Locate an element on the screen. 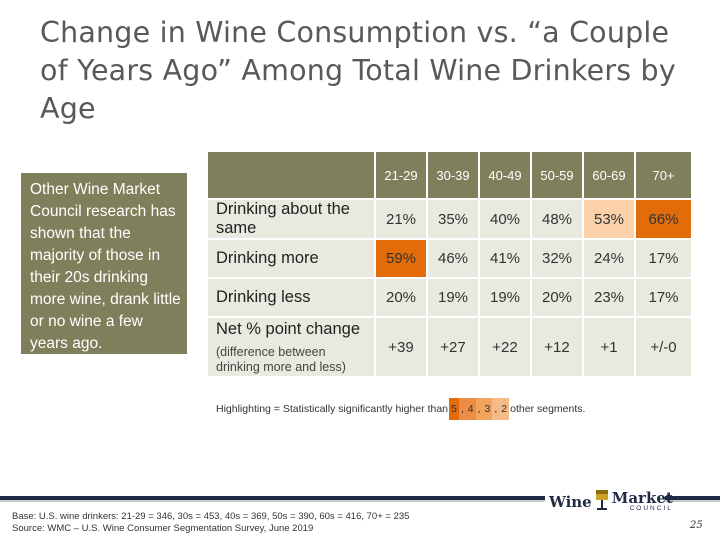 This screenshot has height=540, width=720. logo-word-wine: Wine is located at coordinates (570, 502).